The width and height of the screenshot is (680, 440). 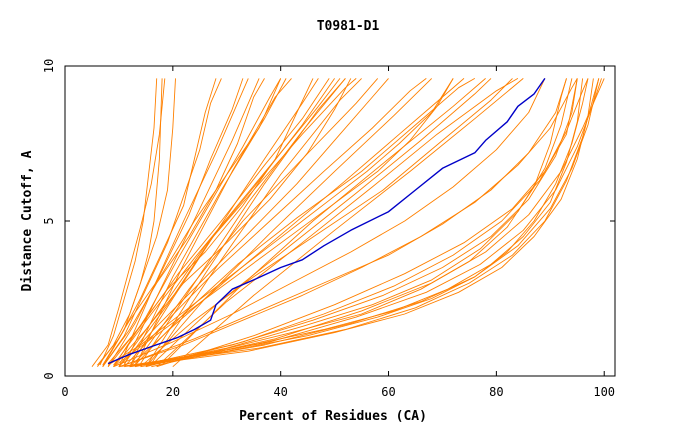 What do you see at coordinates (280, 392) in the screenshot?
I see `x-tick-label: 40` at bounding box center [280, 392].